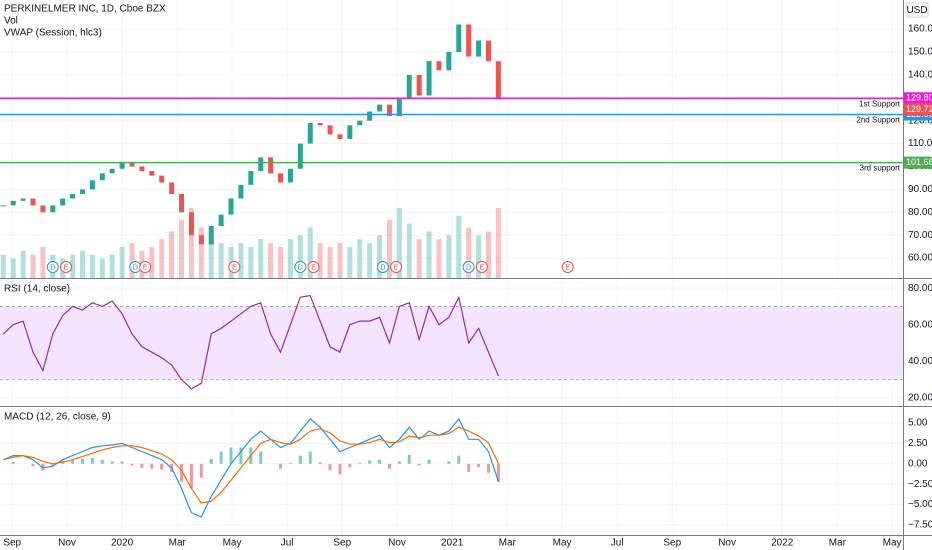 Image resolution: width=932 pixels, height=550 pixels. Describe the element at coordinates (920, 52) in the screenshot. I see `y-tick-label: 150.00` at that location.